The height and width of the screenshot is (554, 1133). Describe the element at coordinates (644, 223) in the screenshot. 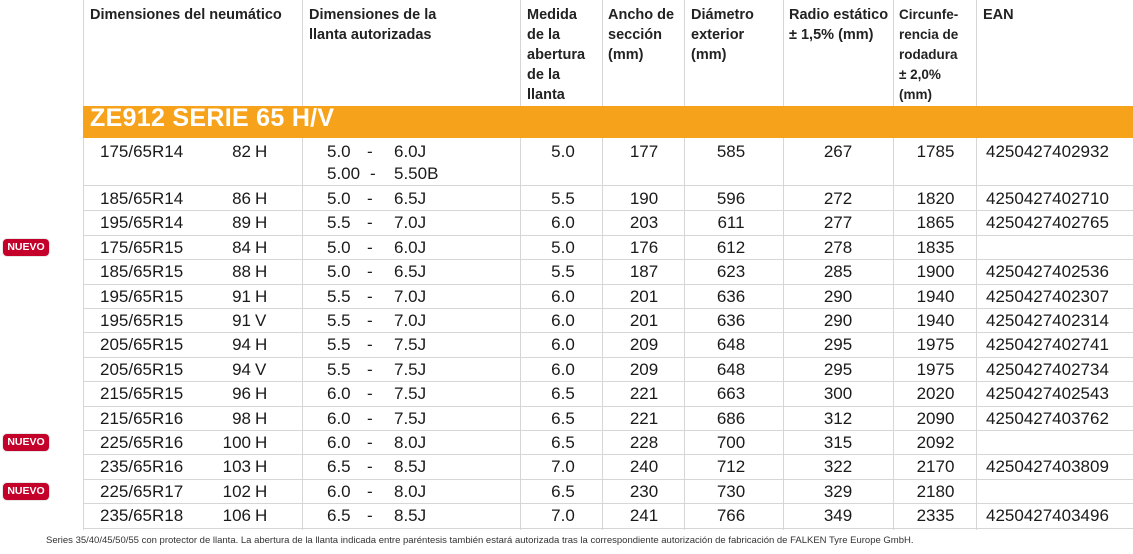

I see `section-width: 203` at that location.